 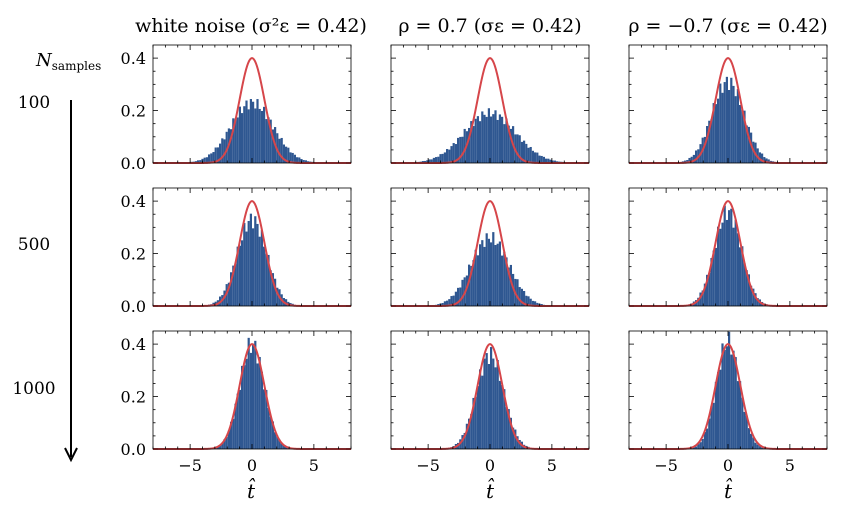 I want to click on panel-1-2: 0.0 0.2 0.4, so click(x=236, y=251).